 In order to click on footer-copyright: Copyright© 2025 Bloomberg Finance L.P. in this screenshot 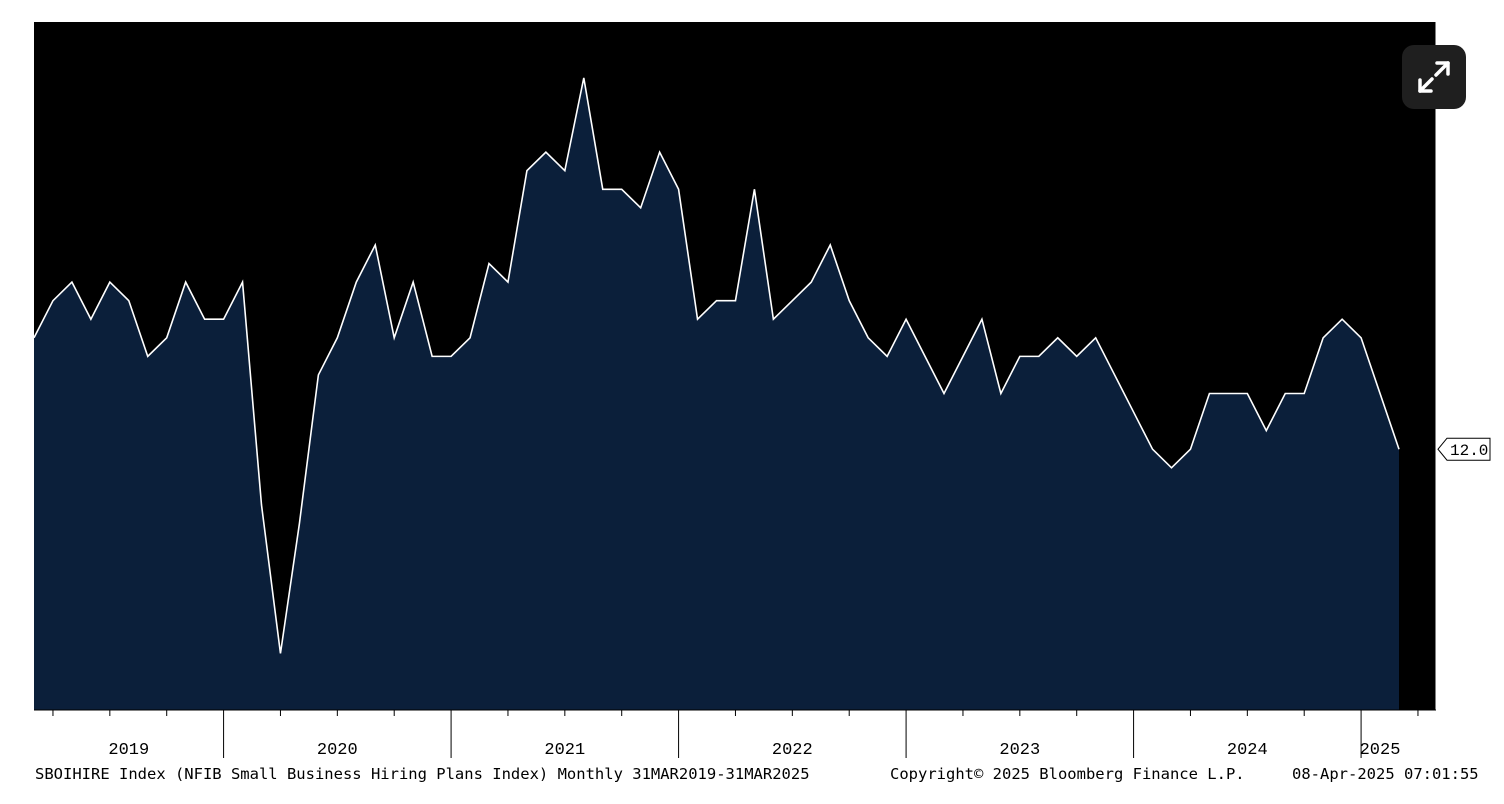, I will do `click(1067, 774)`.